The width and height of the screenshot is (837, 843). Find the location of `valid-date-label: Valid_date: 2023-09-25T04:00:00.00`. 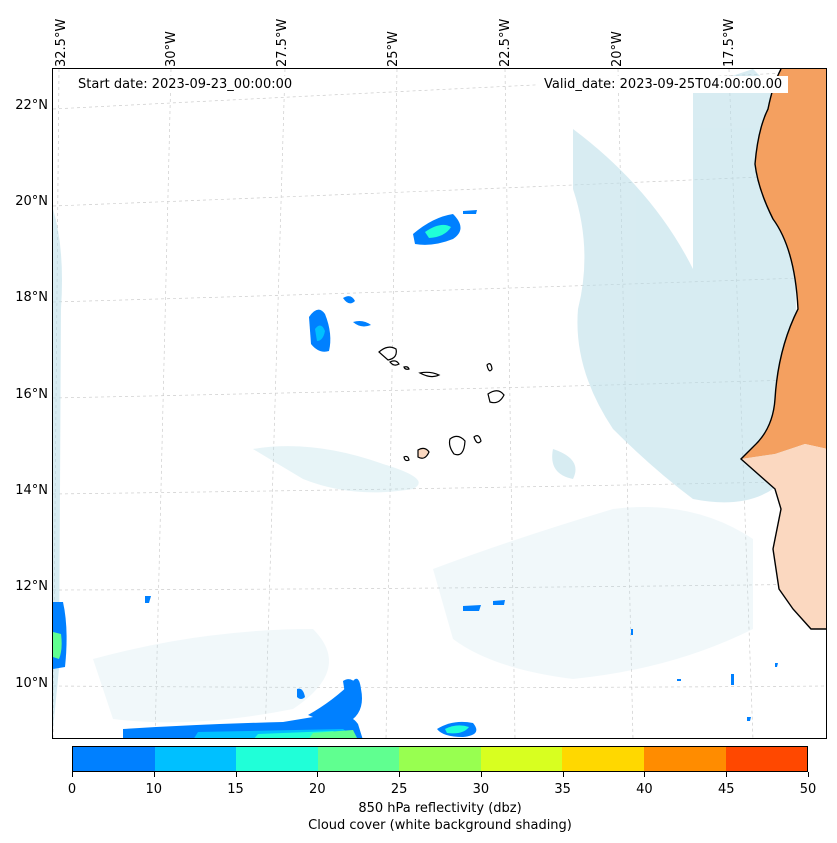

valid-date-label: Valid_date: 2023-09-25T04:00:00.00 is located at coordinates (663, 84).